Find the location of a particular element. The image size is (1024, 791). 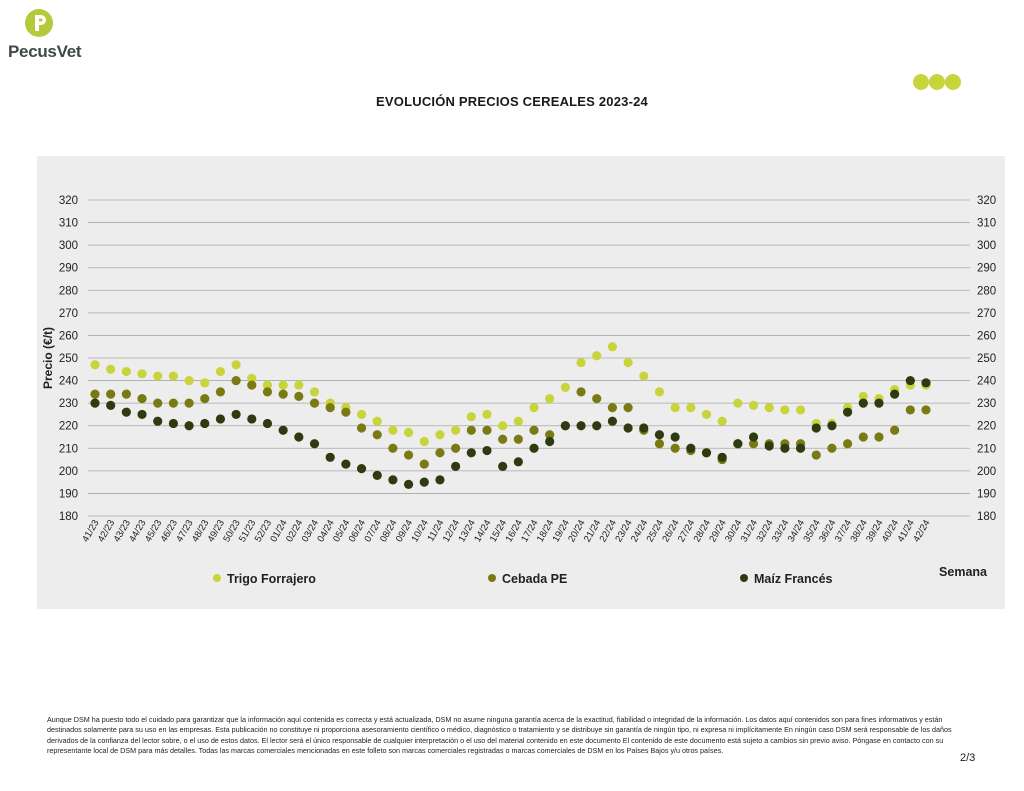

y-axis-label: Precio (€/t) is located at coordinates (48, 358).